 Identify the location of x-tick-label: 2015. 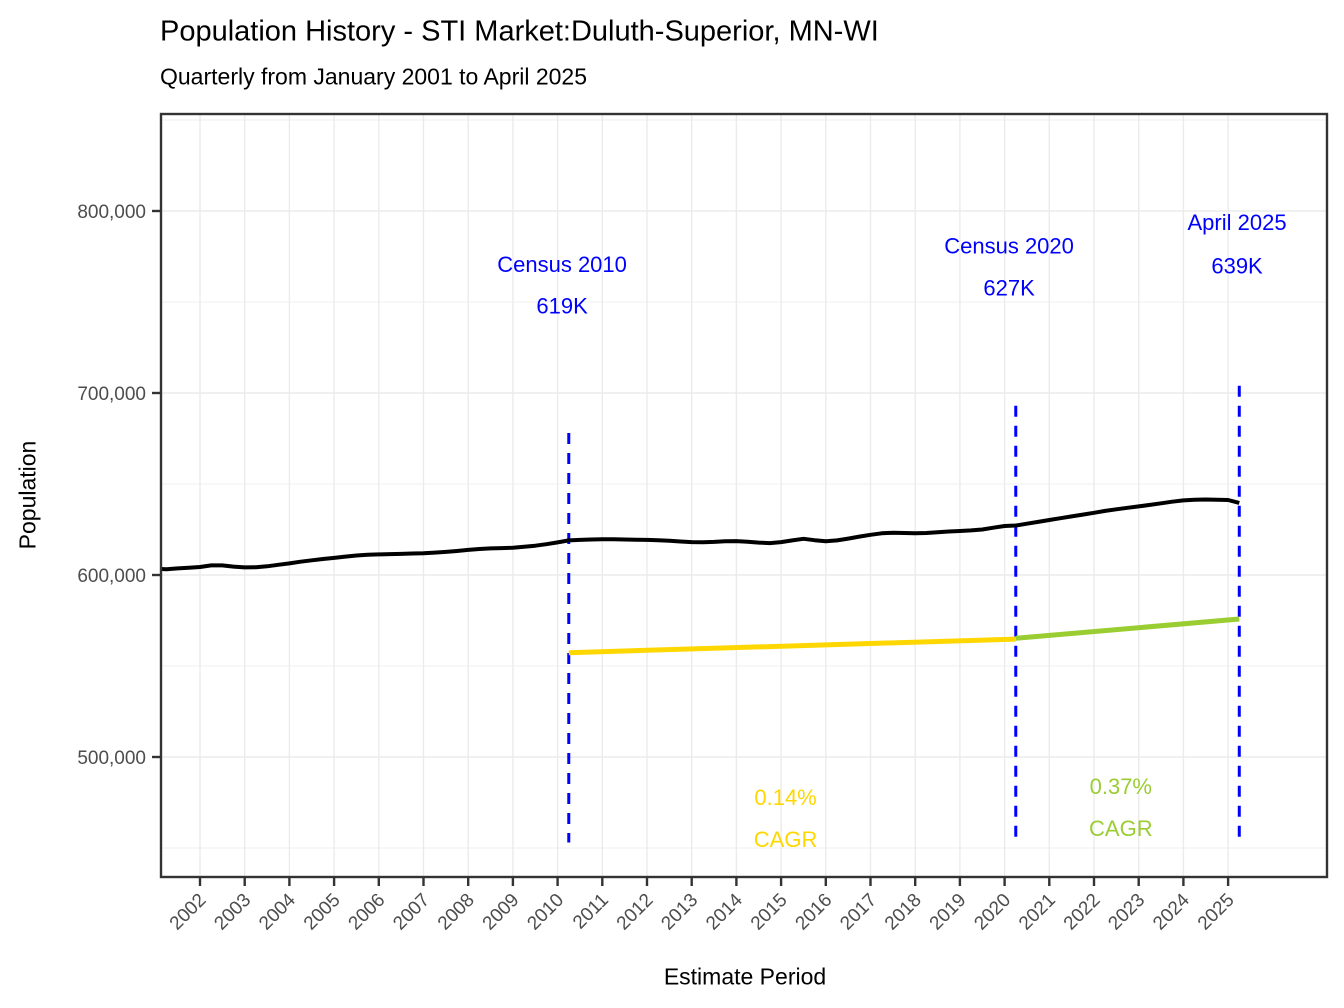
(769, 912).